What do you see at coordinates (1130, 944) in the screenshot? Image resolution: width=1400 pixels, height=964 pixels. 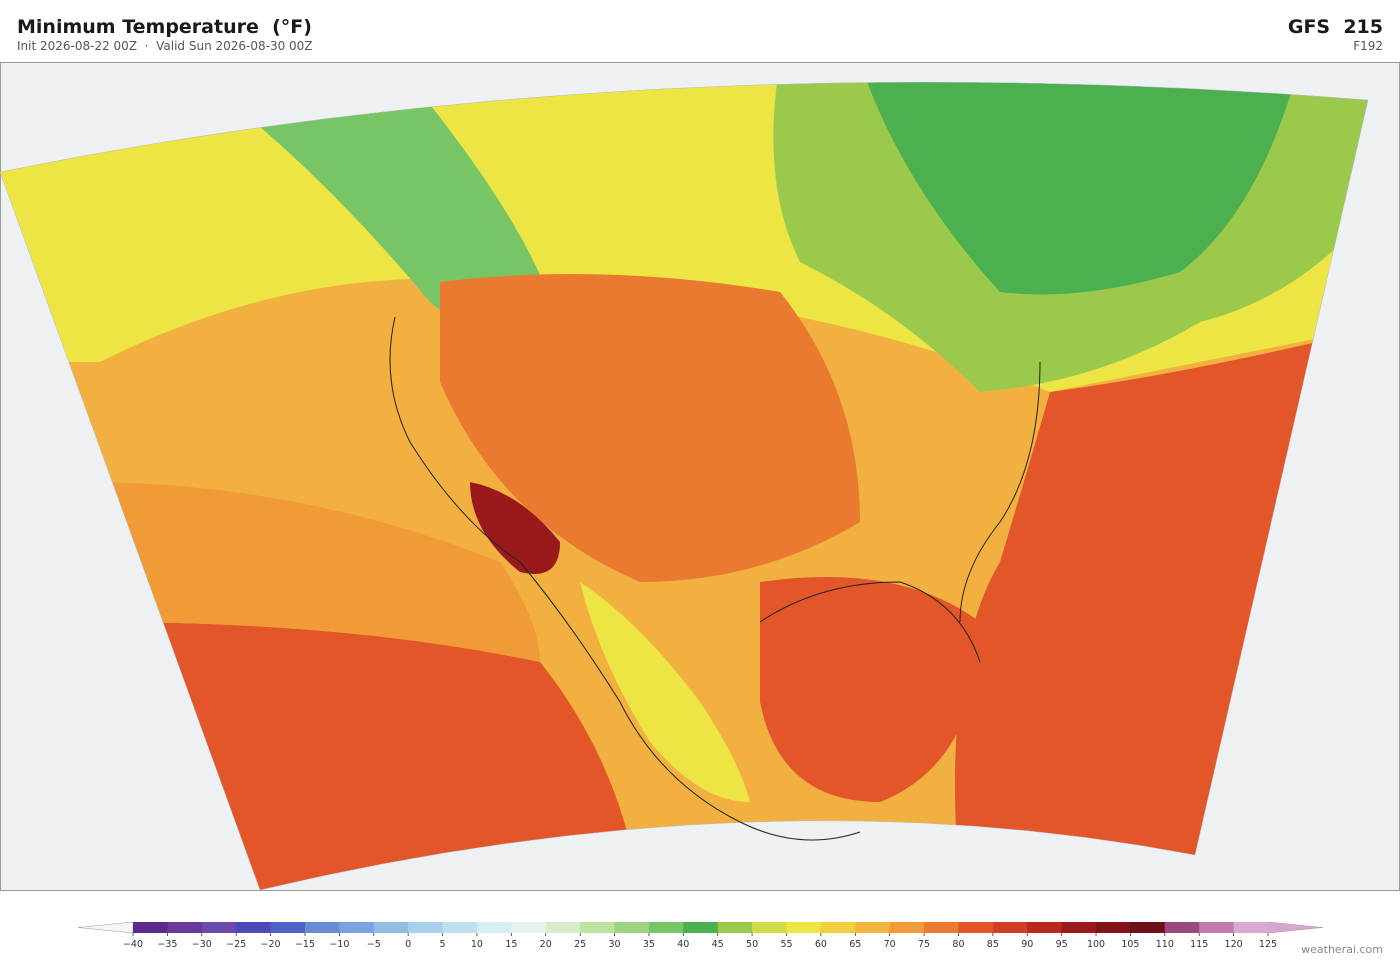 I see `tick-label: 105` at bounding box center [1130, 944].